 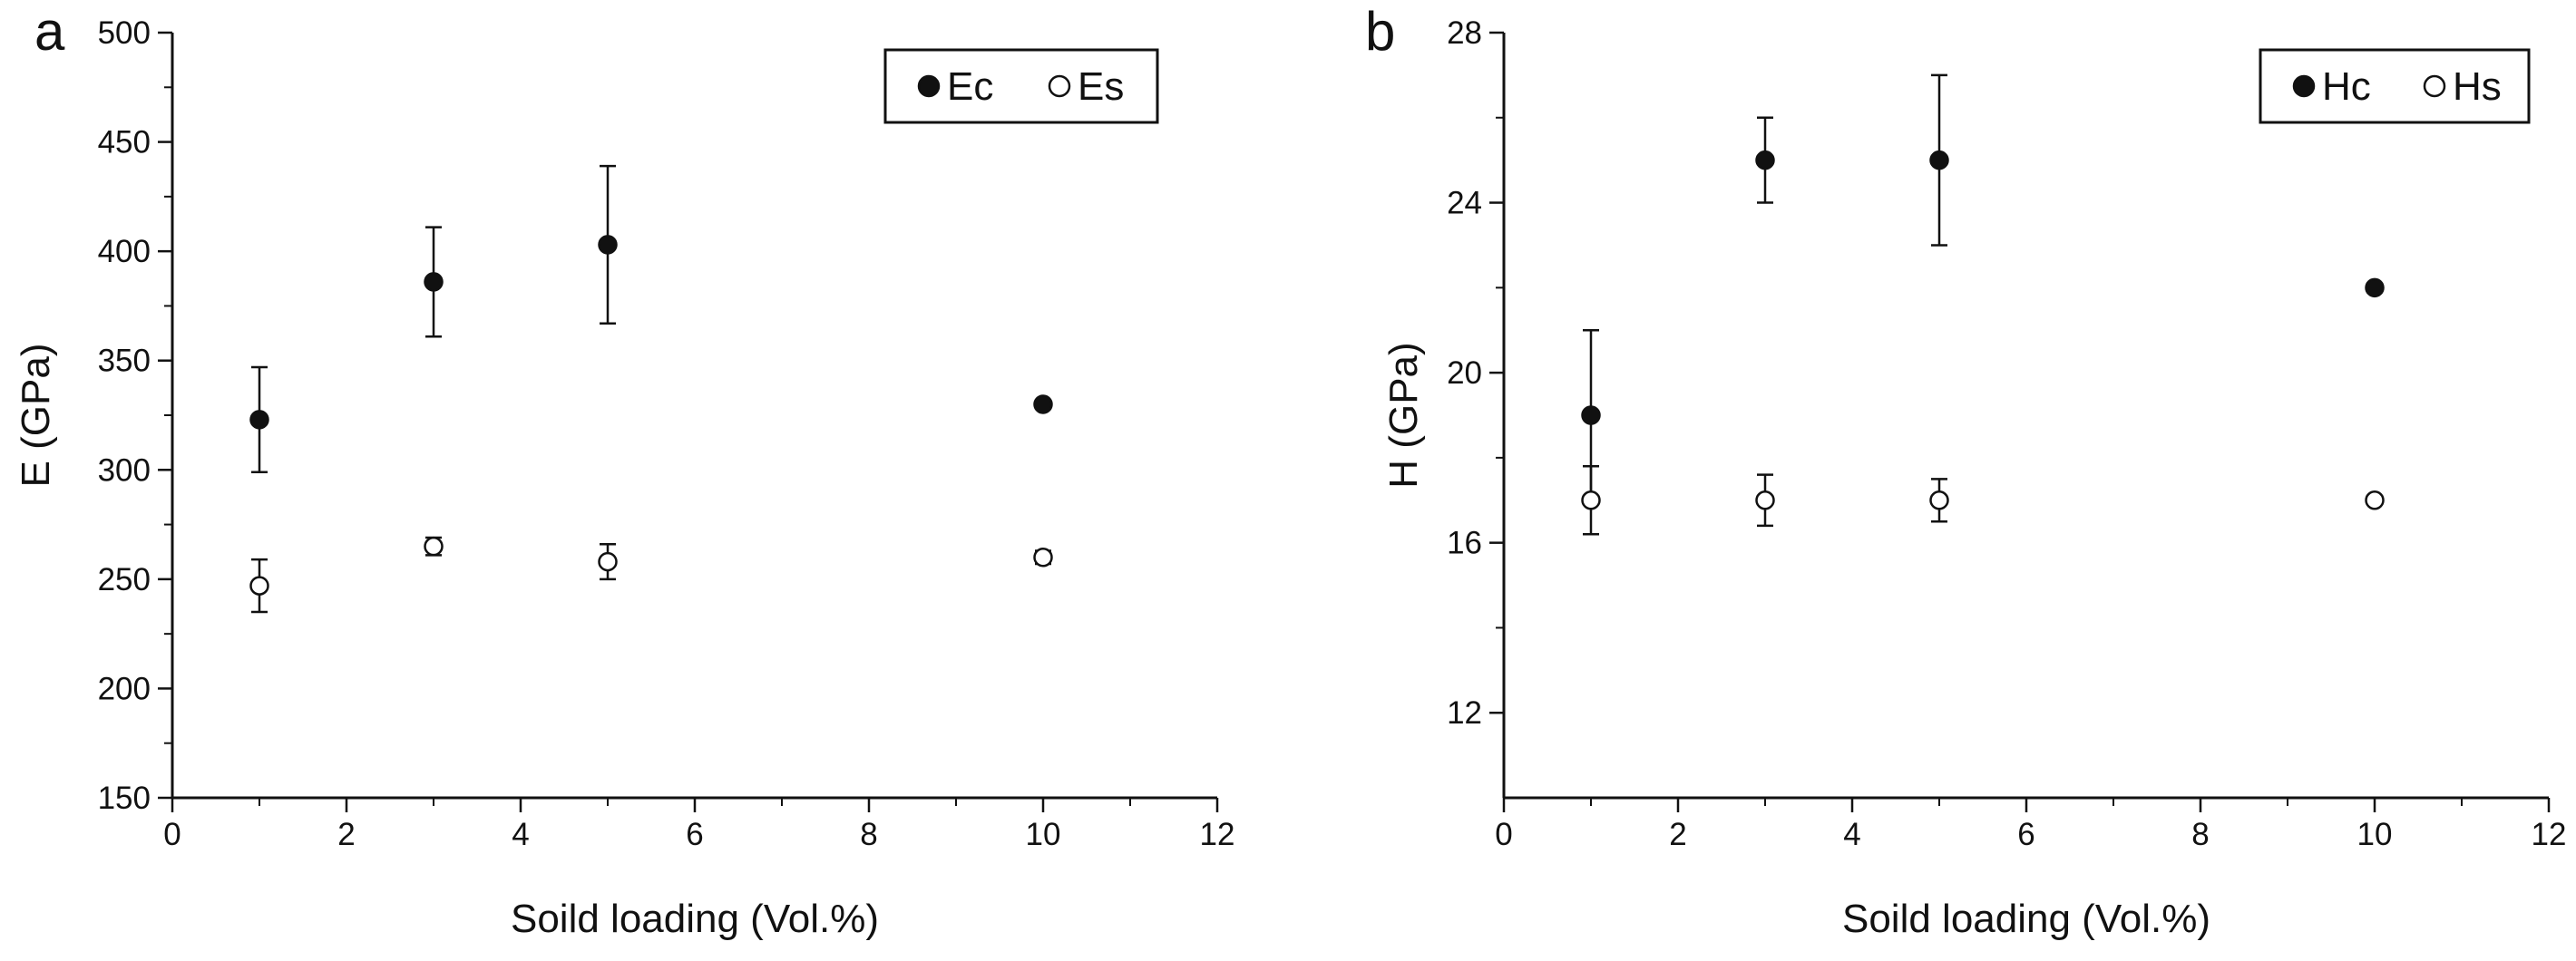 What do you see at coordinates (124, 251) in the screenshot?
I see `y-tick-label: 400` at bounding box center [124, 251].